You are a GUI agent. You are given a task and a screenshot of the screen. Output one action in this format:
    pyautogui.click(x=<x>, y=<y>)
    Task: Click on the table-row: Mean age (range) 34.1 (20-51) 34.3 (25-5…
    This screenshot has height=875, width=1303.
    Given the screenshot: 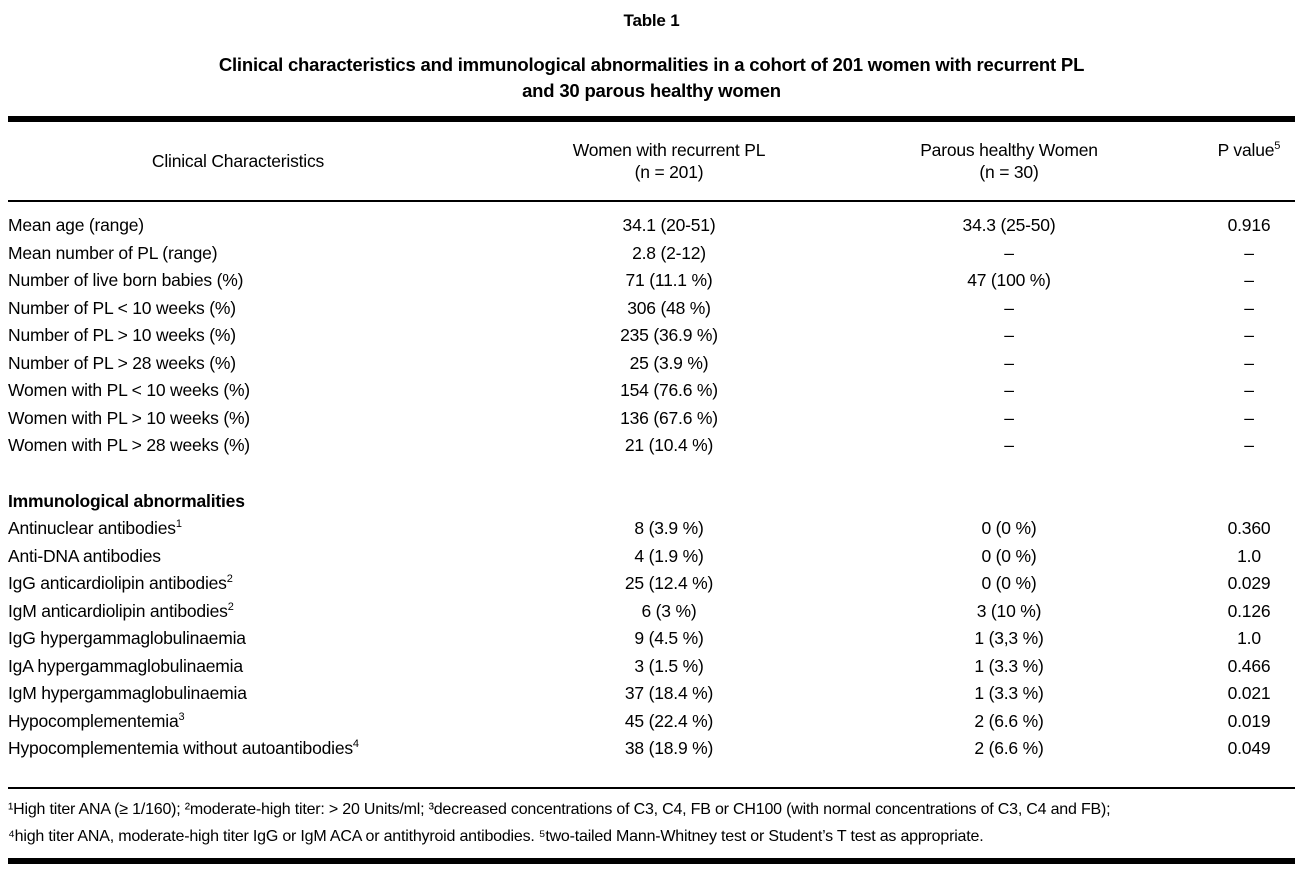 What is the action you would take?
    pyautogui.click(x=651, y=226)
    